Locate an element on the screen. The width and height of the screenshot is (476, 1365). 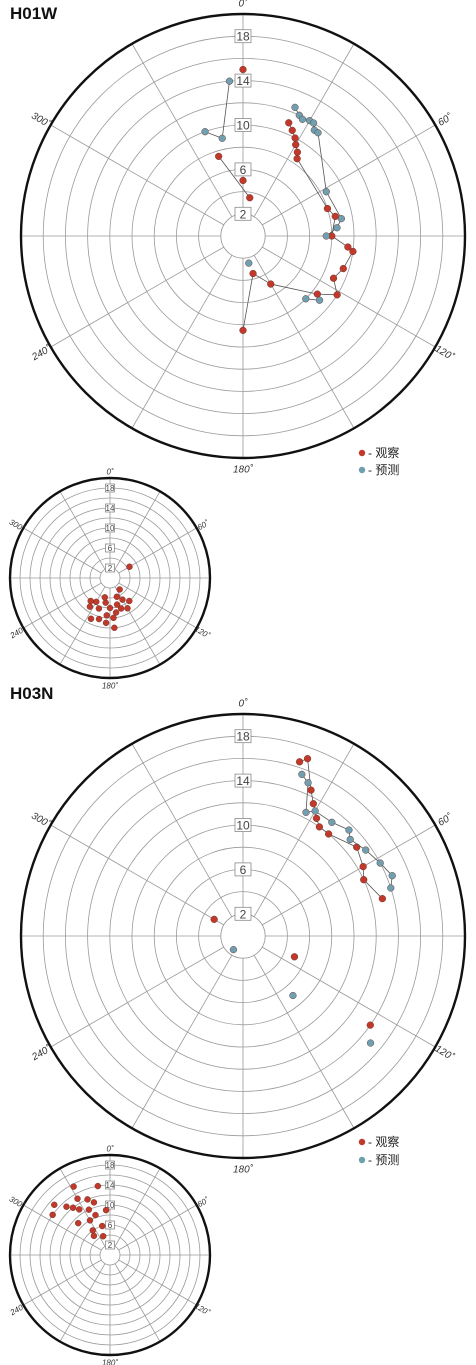
angle-tick-label: 0˚ is located at coordinates (109, 472).